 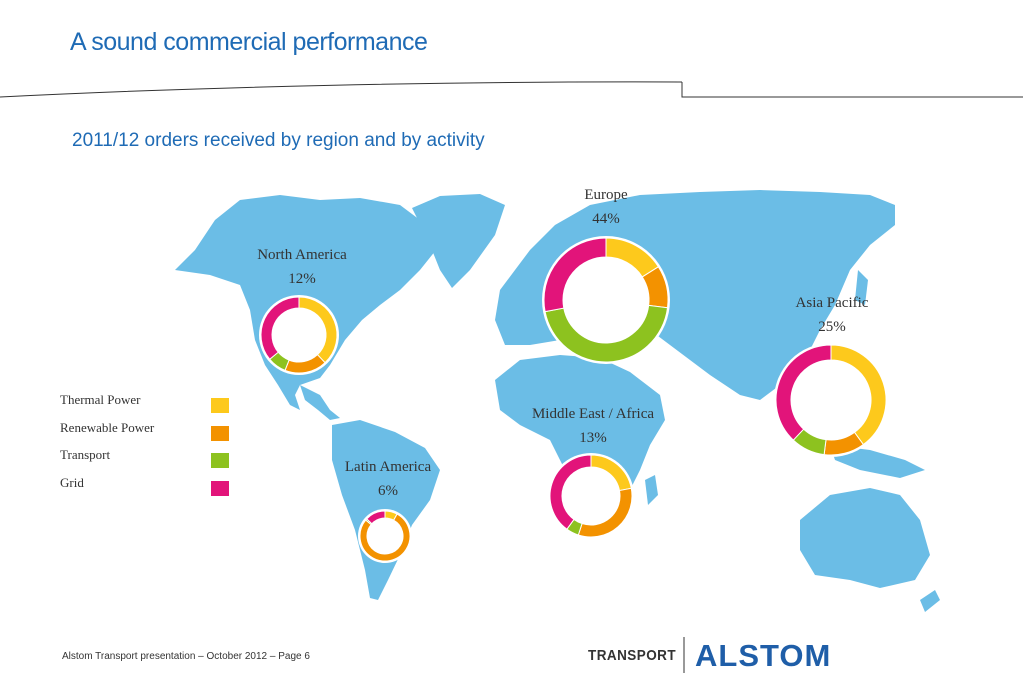 I want to click on legend-item-renewable-power: Renewable Power, so click(x=150, y=432).